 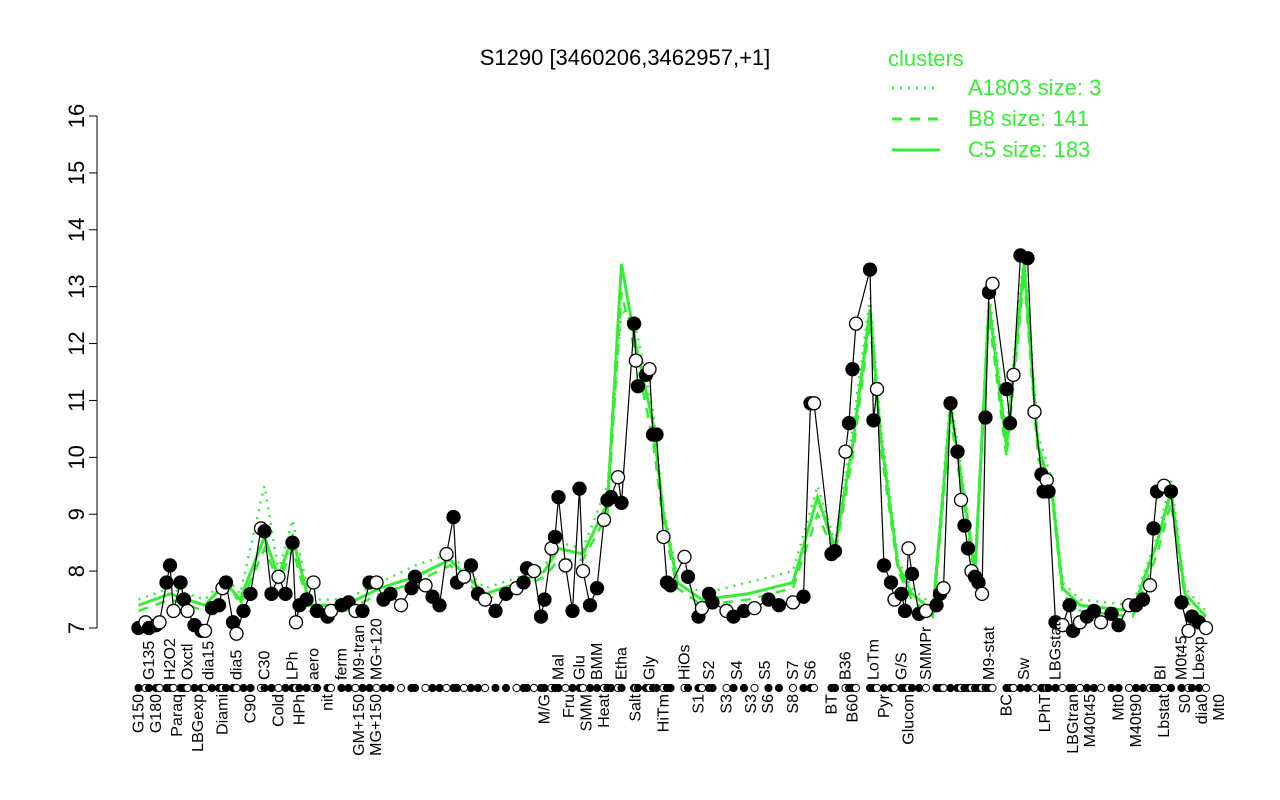 I want to click on legend-entry: A1803 size: 3, so click(x=1034, y=87).